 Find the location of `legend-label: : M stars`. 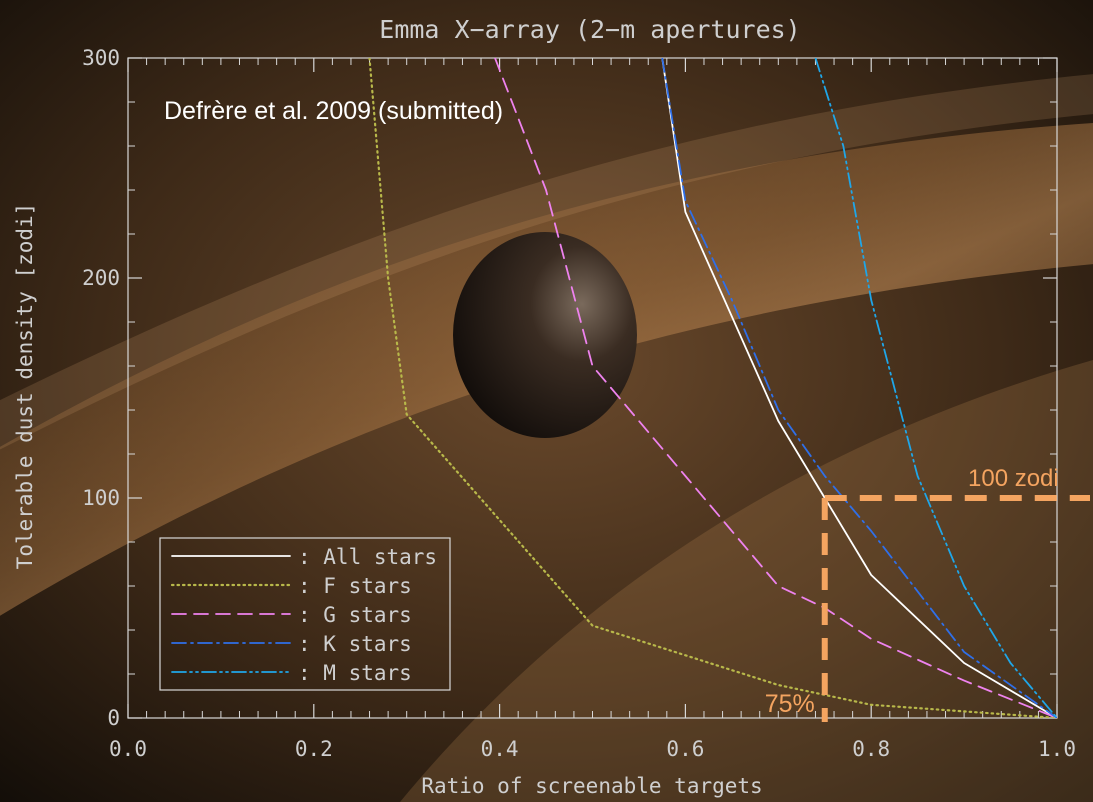

legend-label: : M stars is located at coordinates (355, 673).